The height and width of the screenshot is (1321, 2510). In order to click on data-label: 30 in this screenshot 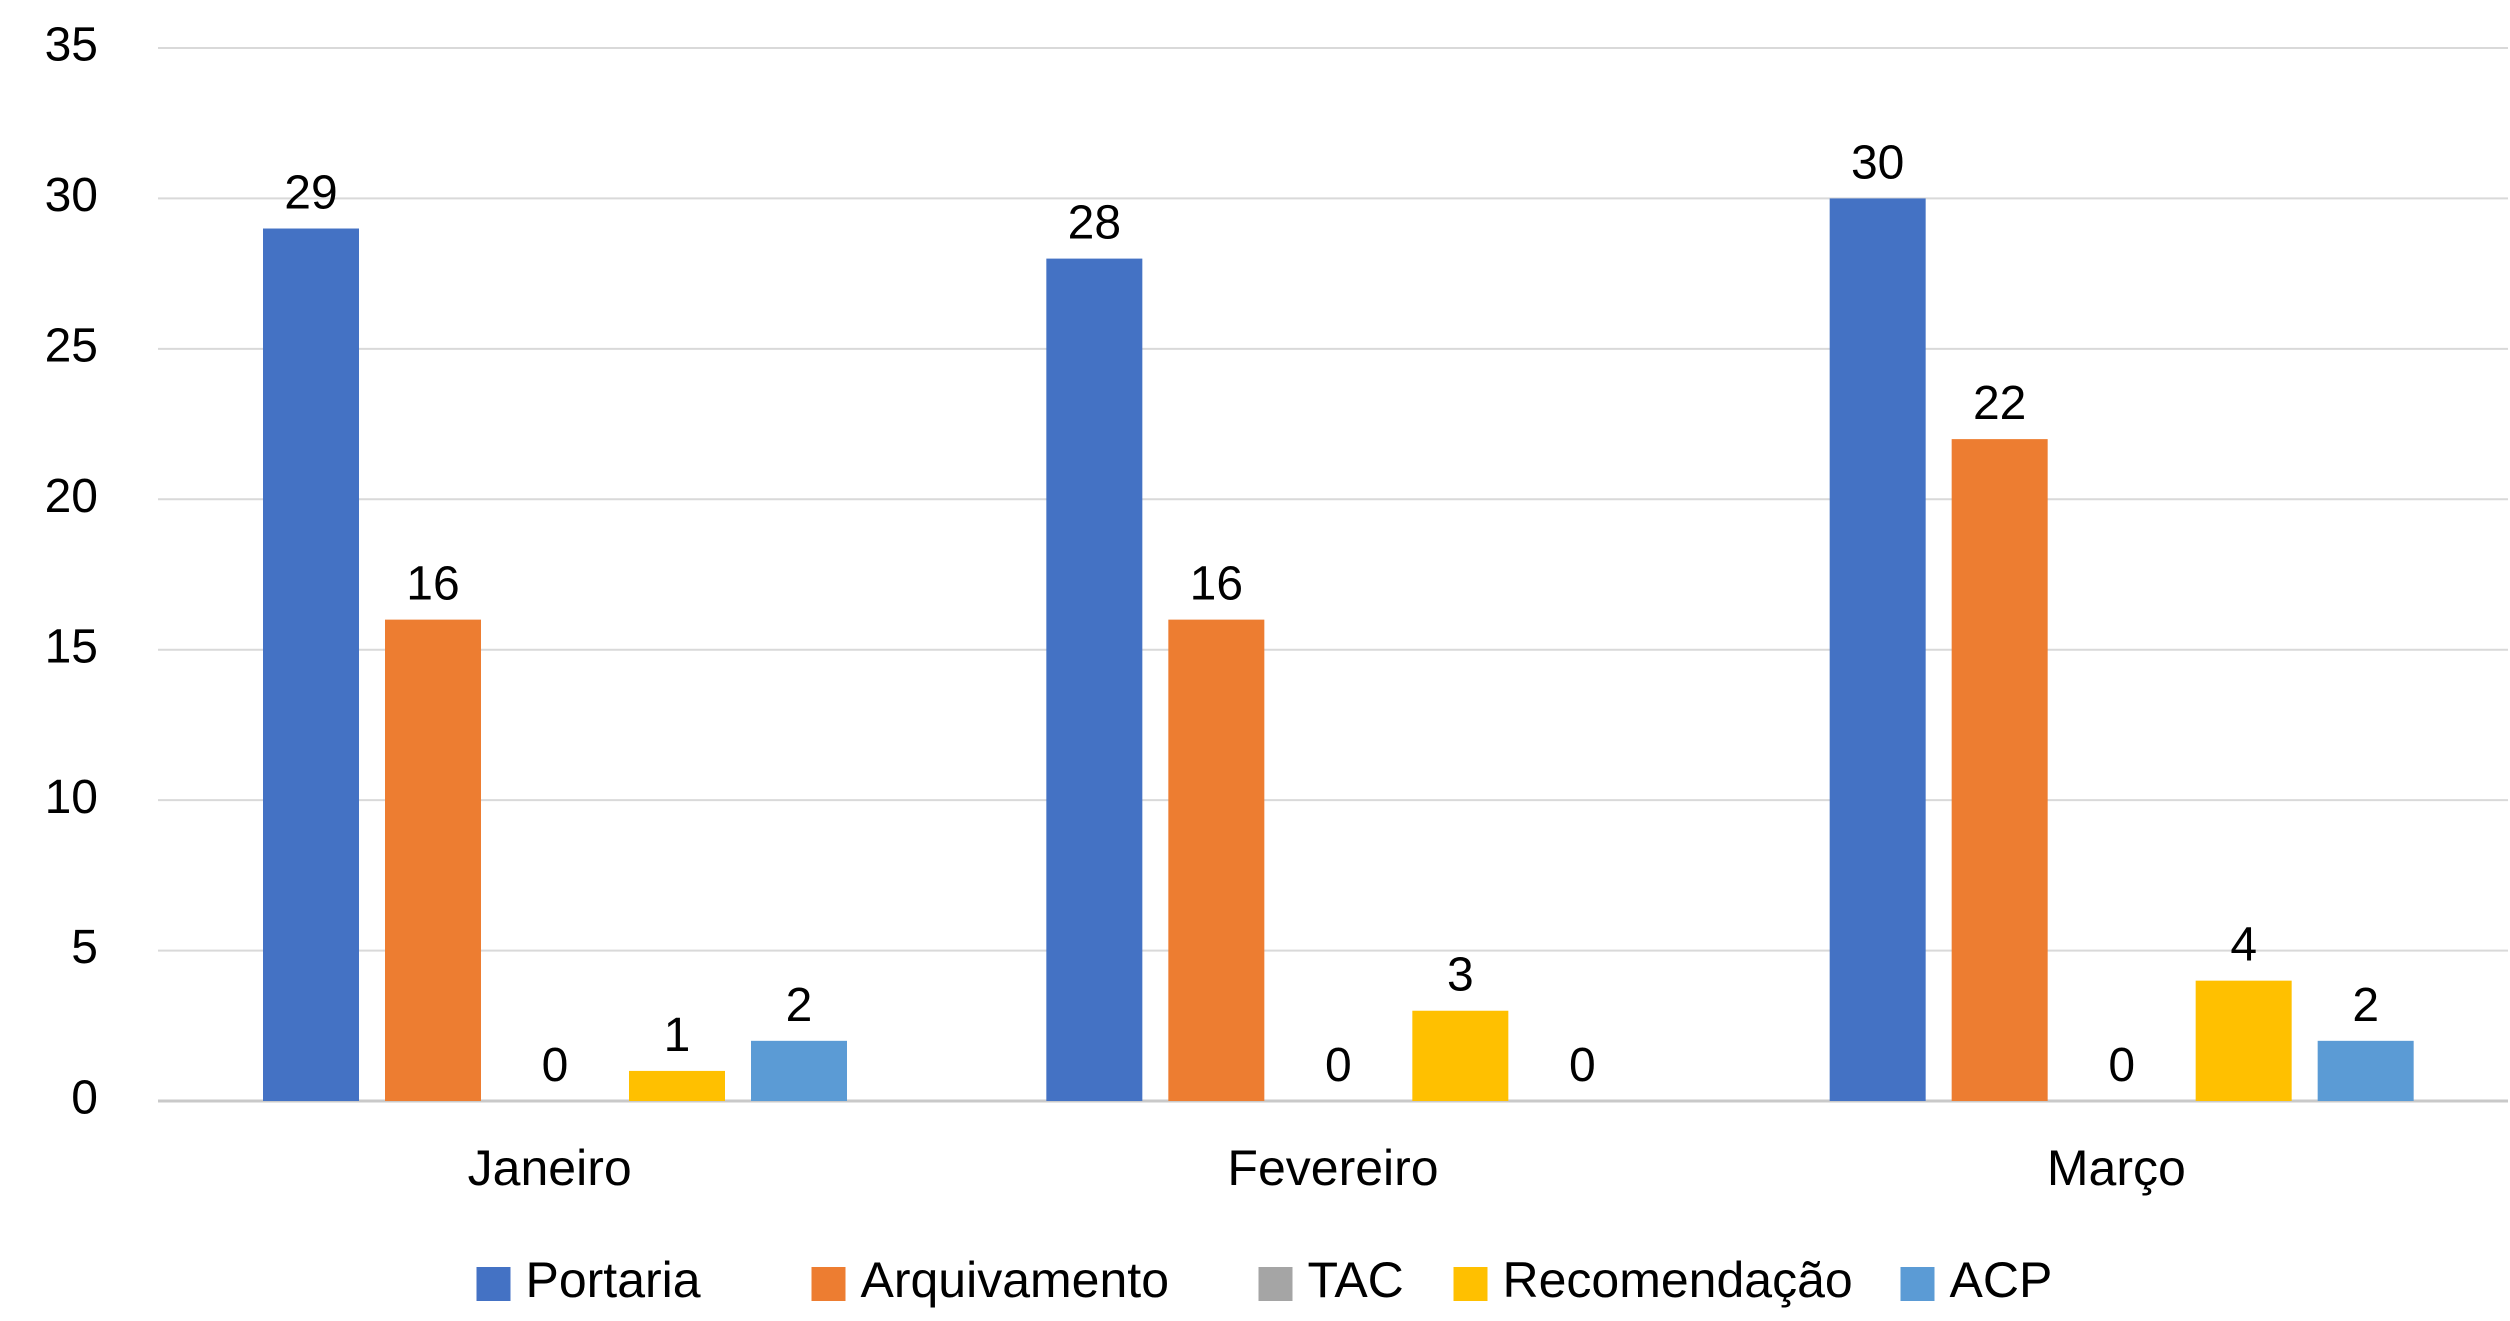, I will do `click(1877, 162)`.